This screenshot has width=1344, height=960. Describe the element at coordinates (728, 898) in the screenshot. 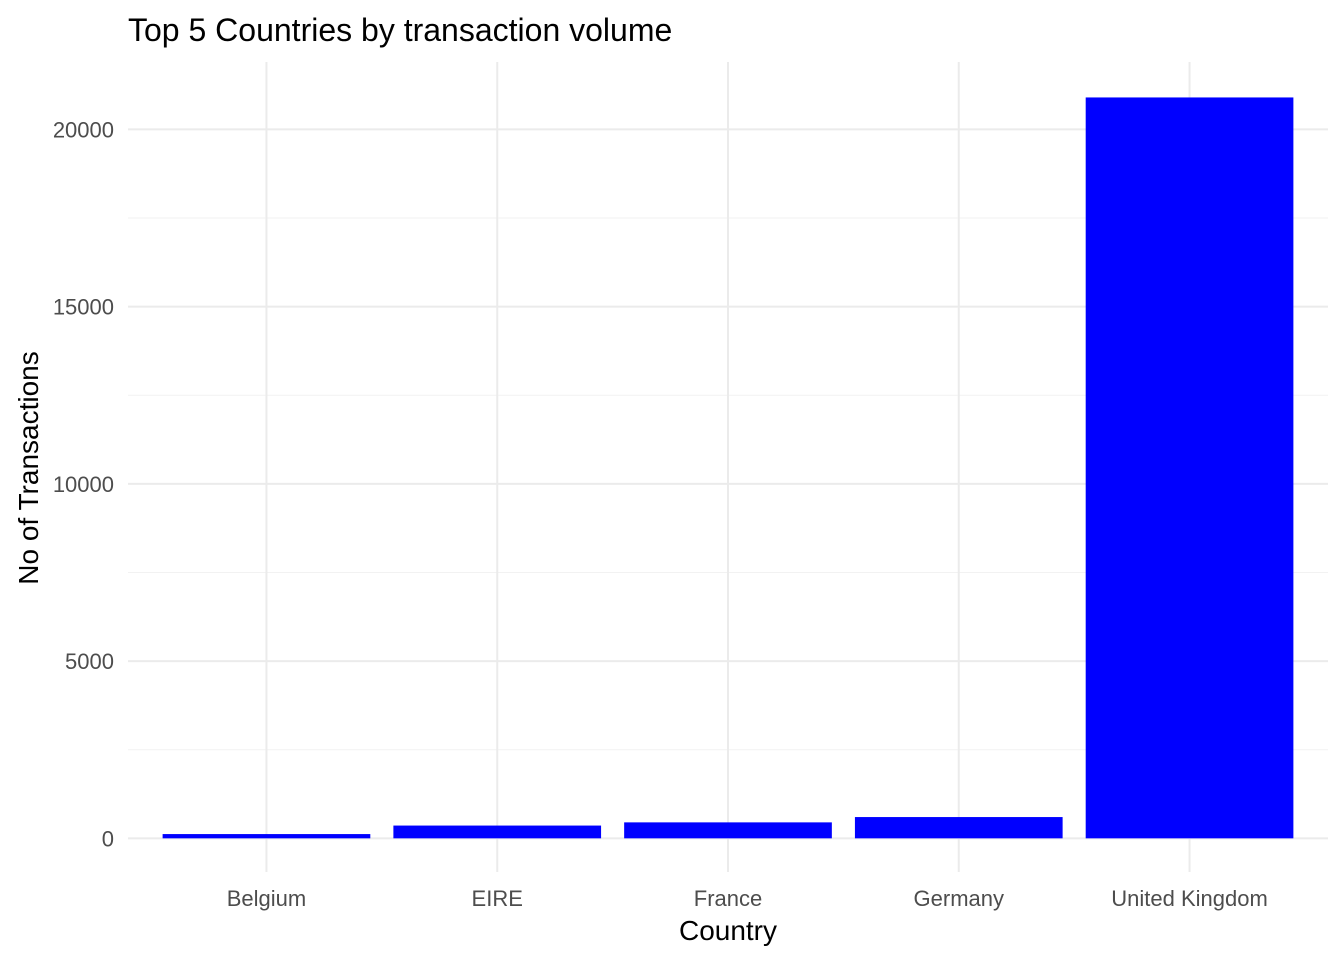

I see `x-tick-label: France` at that location.